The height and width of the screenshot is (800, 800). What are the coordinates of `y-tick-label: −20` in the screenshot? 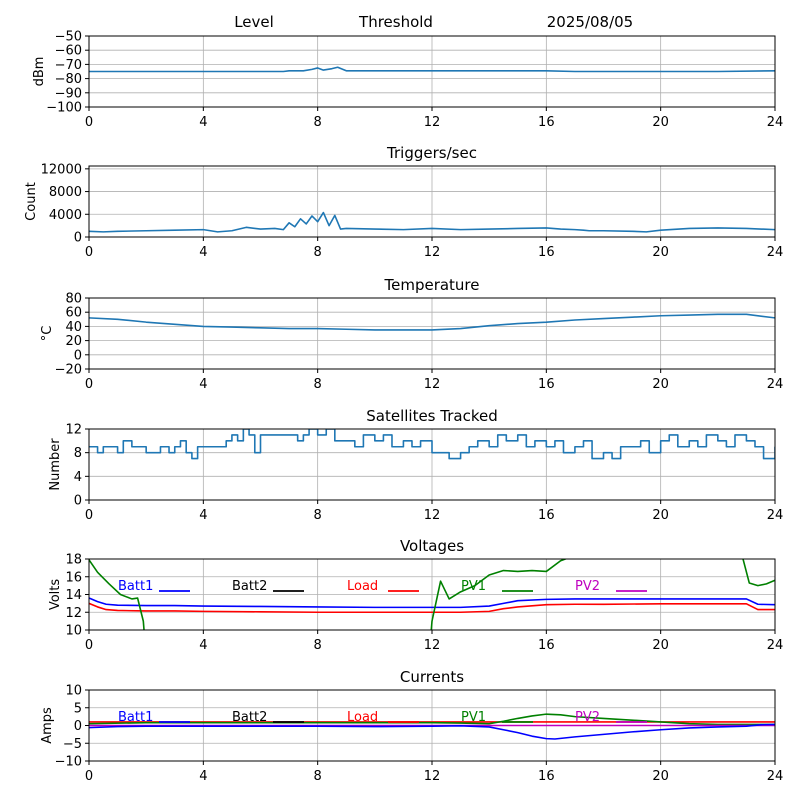 It's located at (68, 370).